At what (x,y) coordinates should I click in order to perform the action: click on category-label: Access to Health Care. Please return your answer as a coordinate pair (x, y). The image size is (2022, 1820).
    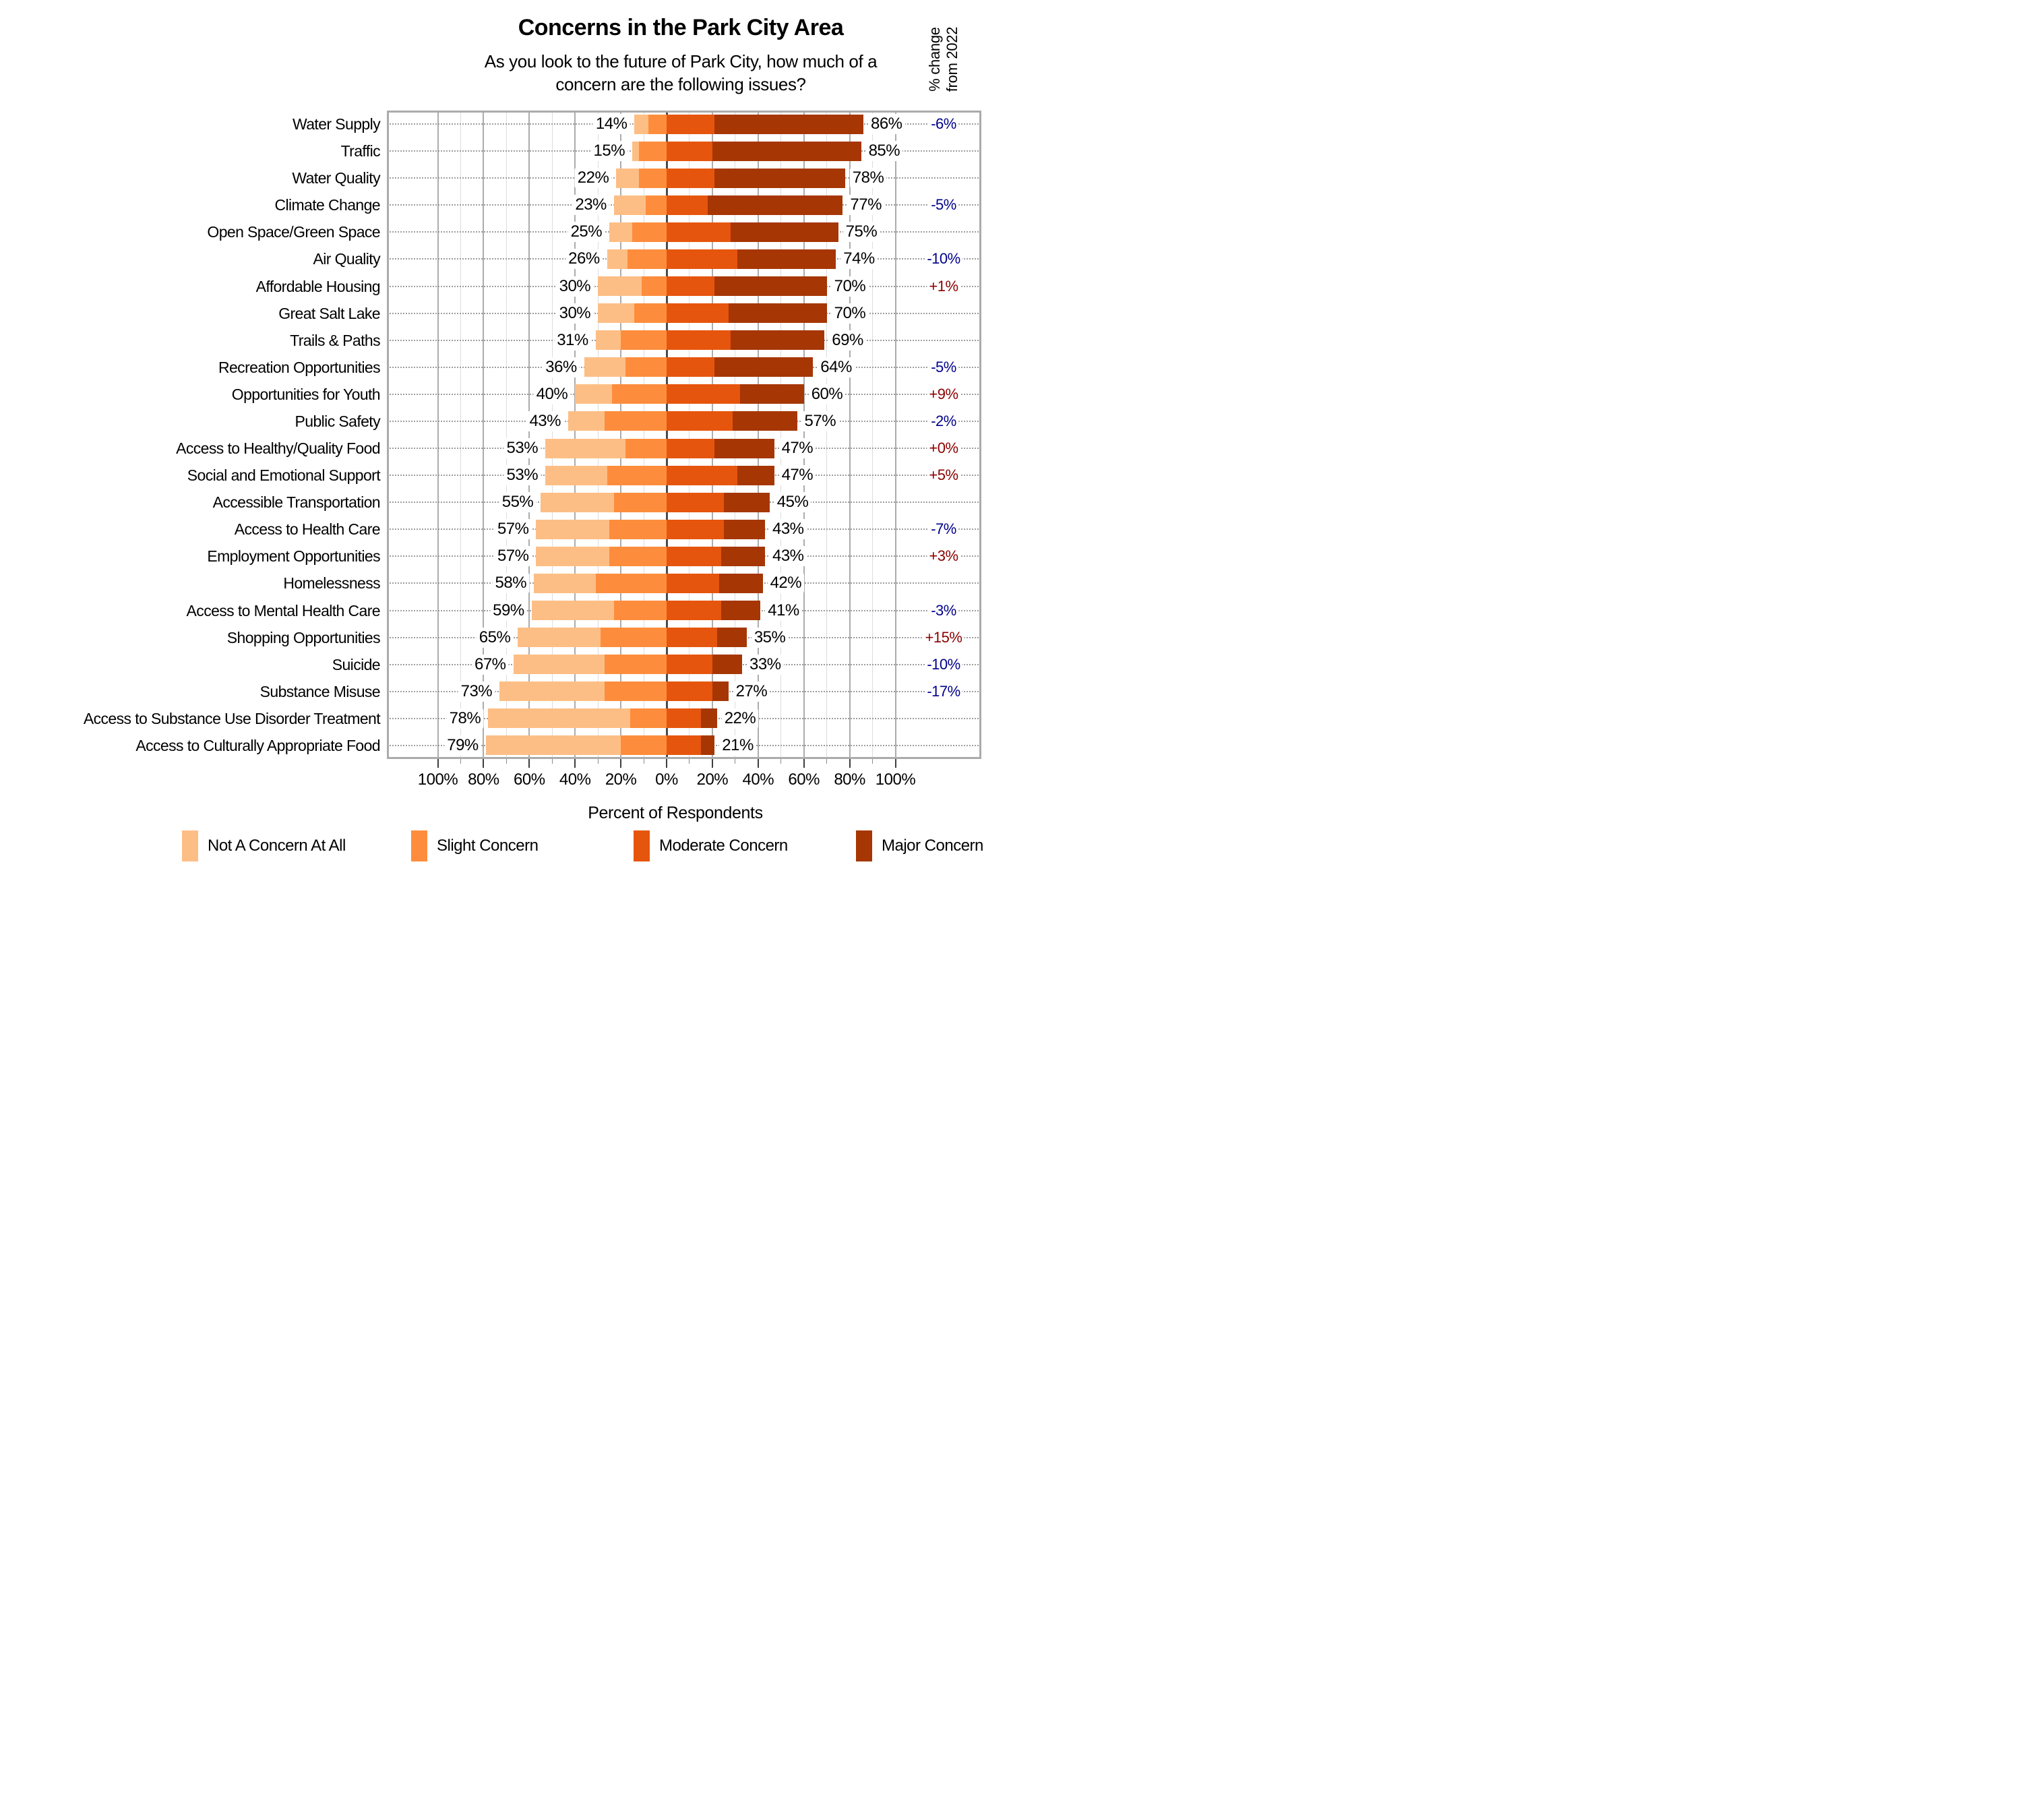
    Looking at the image, I should click on (307, 529).